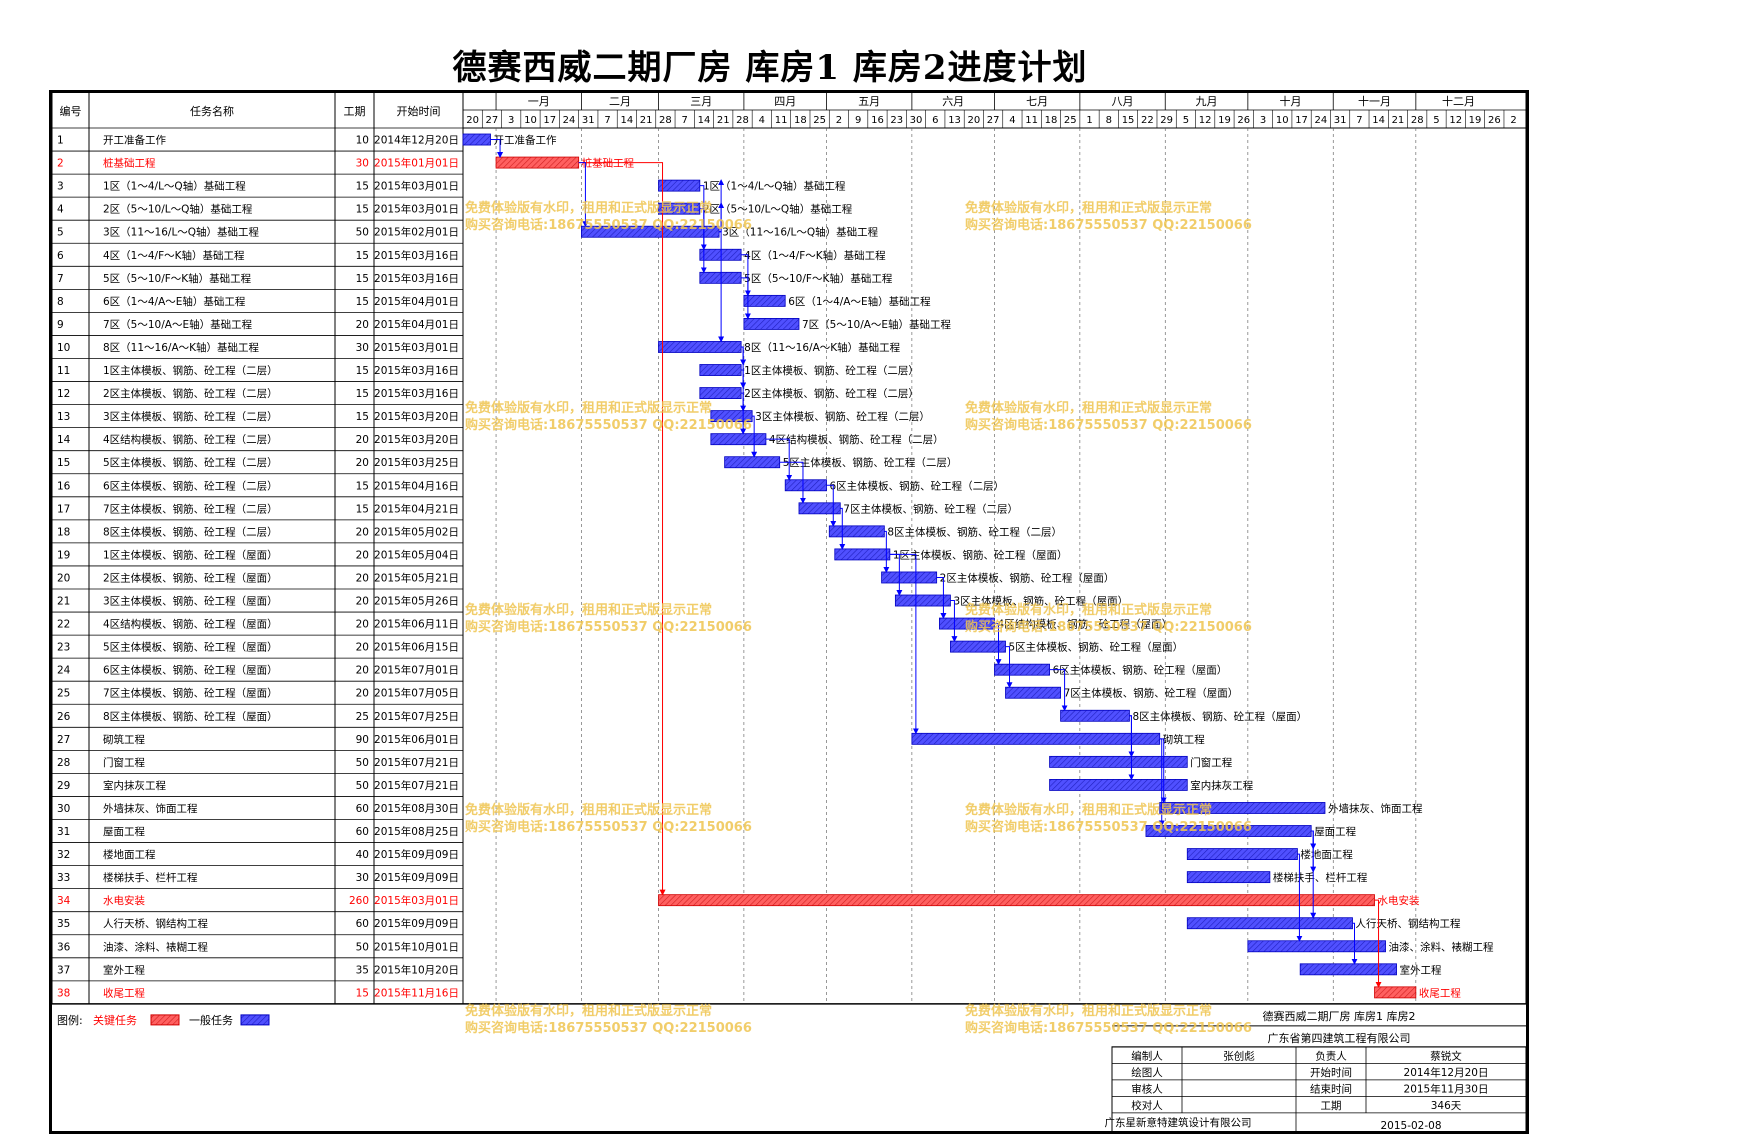 The height and width of the screenshot is (1143, 1749). Describe the element at coordinates (258, 992) in the screenshot. I see `task-row: 38 收尾工程 15 2015年11月16日` at that location.